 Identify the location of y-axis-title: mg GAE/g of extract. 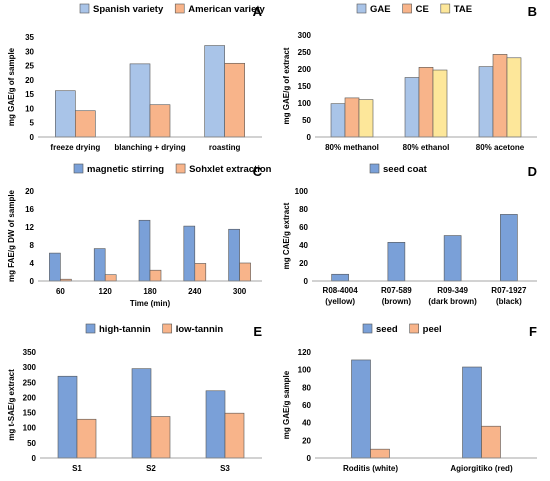
(286, 85).